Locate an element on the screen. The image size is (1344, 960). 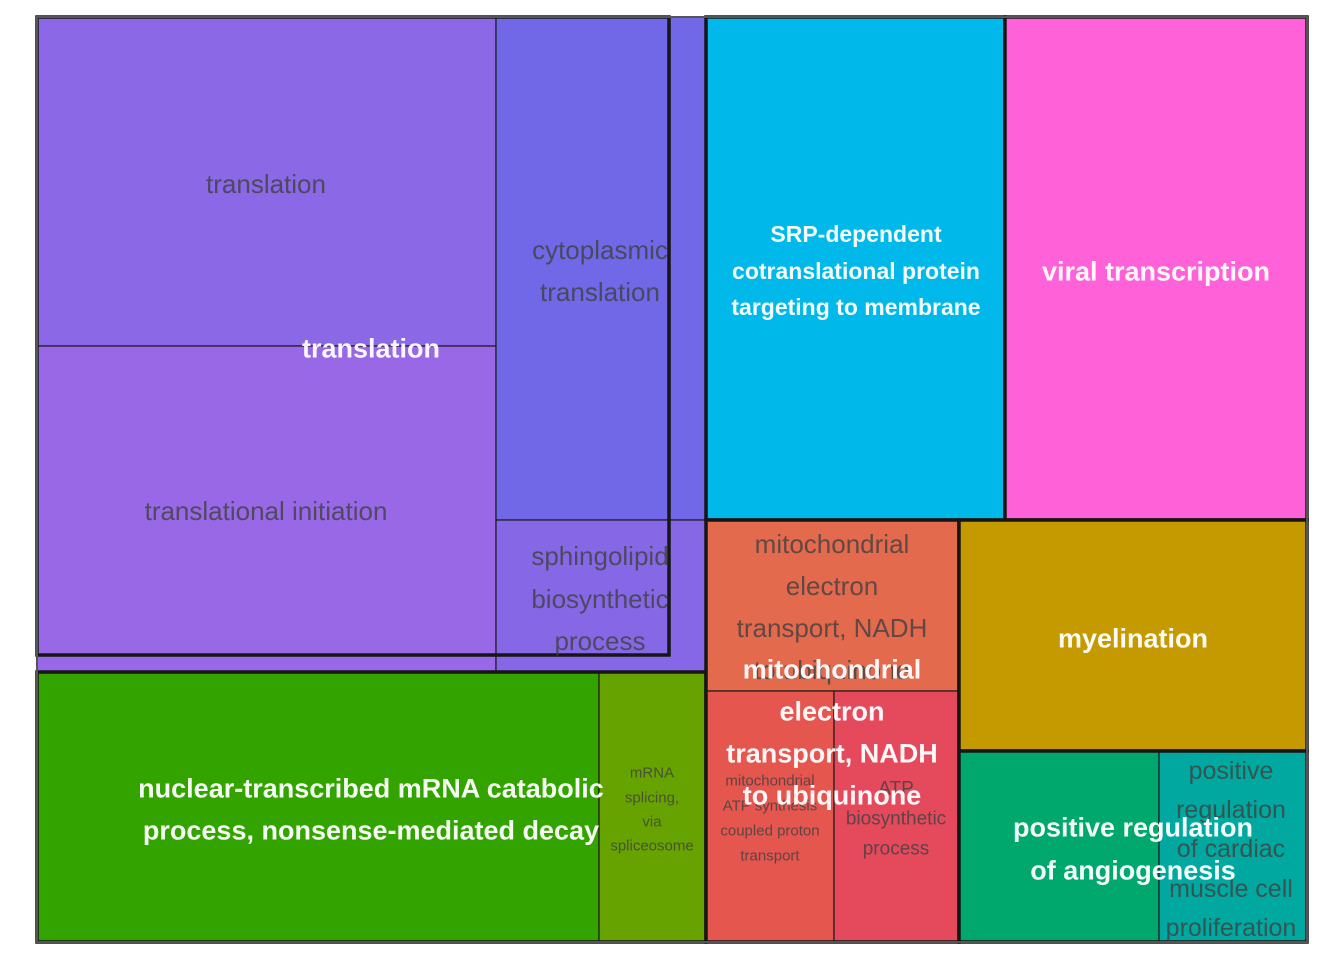
tile-label-sphingolipid-biosynthetic-process: sphingolipid biosynthetic process is located at coordinates (599, 598).